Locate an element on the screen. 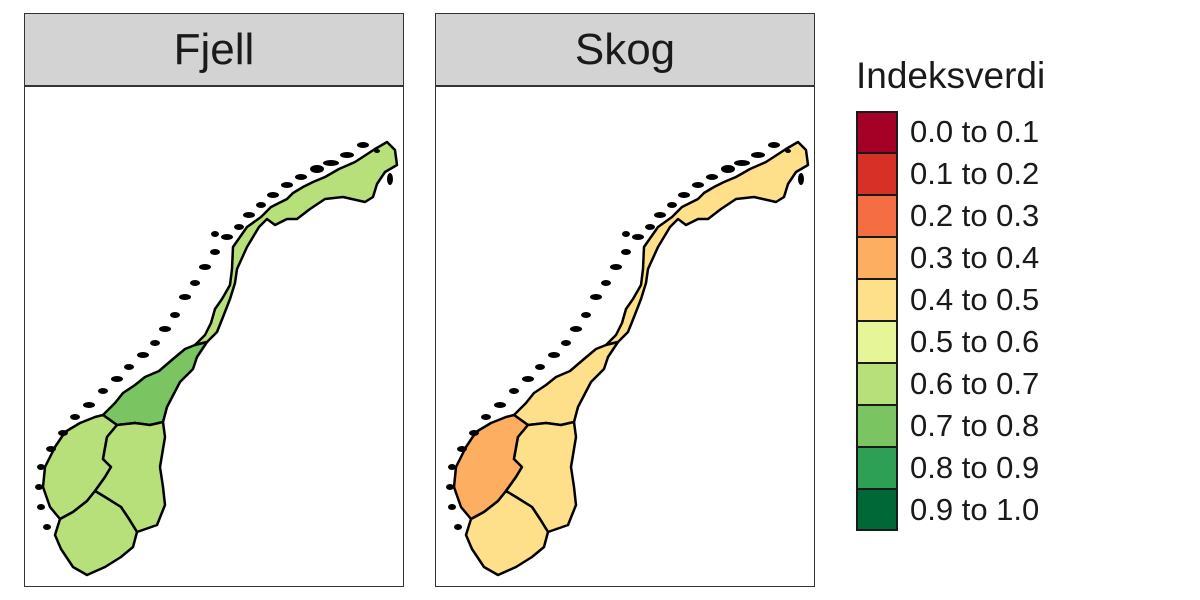 The width and height of the screenshot is (1200, 600). legend-item: 0.1 to 0.2 is located at coordinates (950, 174).